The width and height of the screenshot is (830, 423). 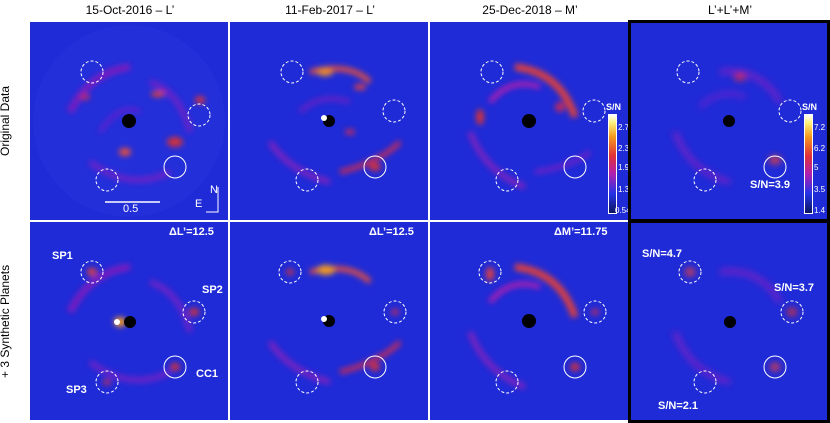 I want to click on planet-label-cc1: CC1, so click(x=207, y=374).